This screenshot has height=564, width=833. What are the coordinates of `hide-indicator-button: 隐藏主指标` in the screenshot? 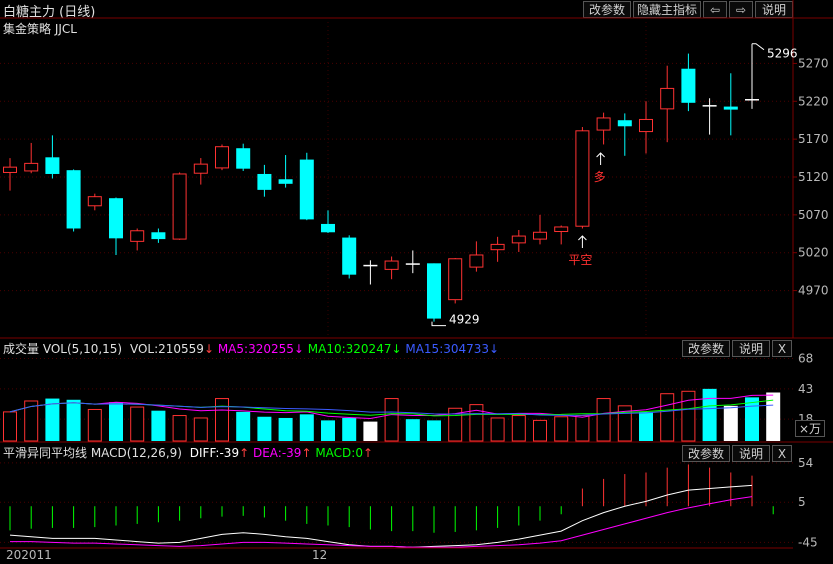 It's located at (667, 9).